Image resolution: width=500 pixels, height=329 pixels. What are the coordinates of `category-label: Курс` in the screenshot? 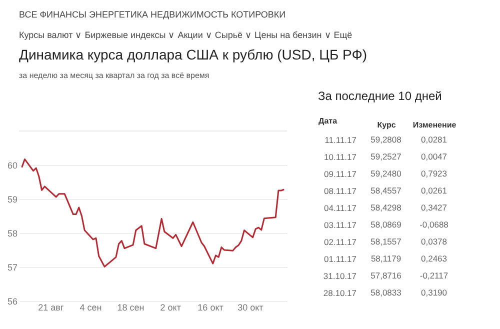 It's located at (386, 125).